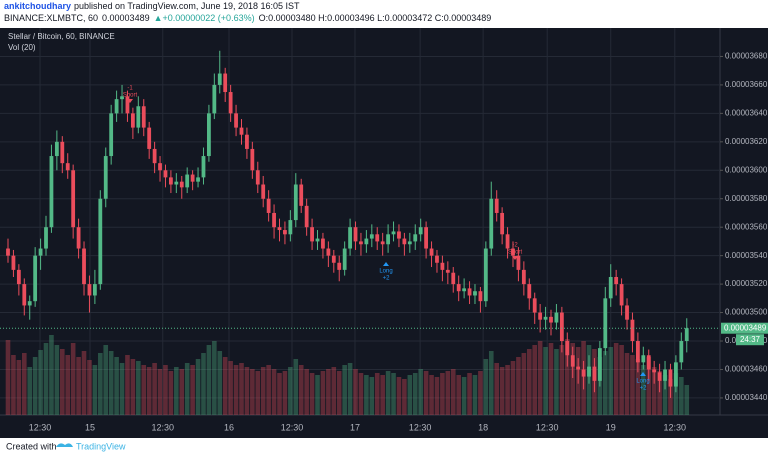  I want to click on y-tick-label: 0.00003600, so click(746, 169).